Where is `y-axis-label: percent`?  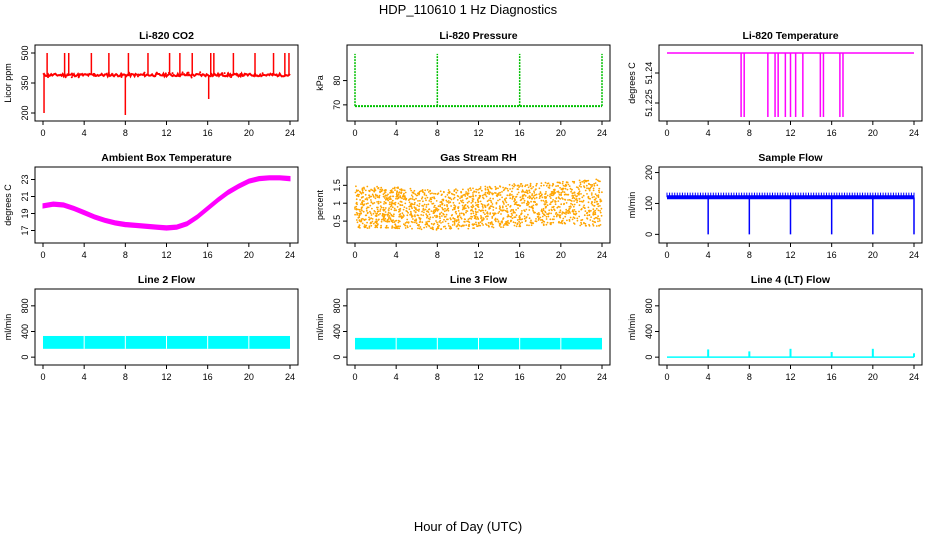 y-axis-label: percent is located at coordinates (320, 204).